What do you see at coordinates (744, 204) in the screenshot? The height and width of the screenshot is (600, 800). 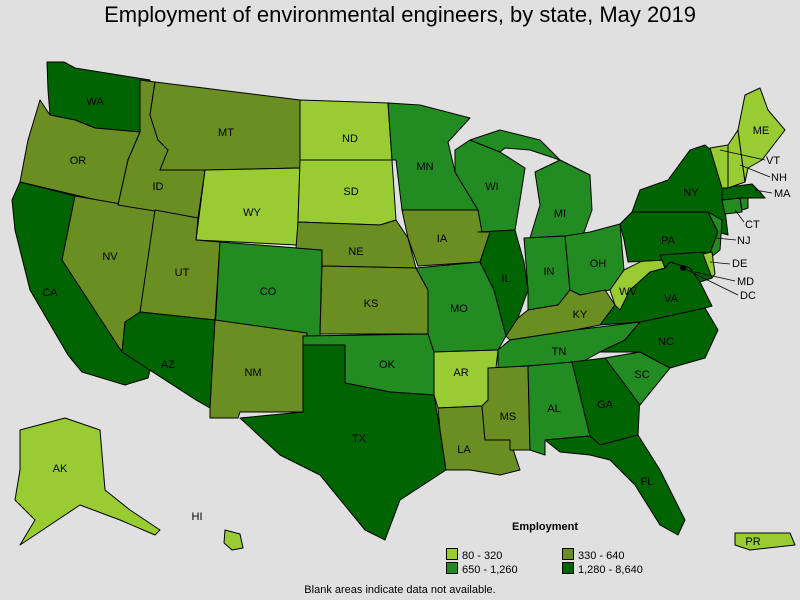 I see `state-RI` at bounding box center [744, 204].